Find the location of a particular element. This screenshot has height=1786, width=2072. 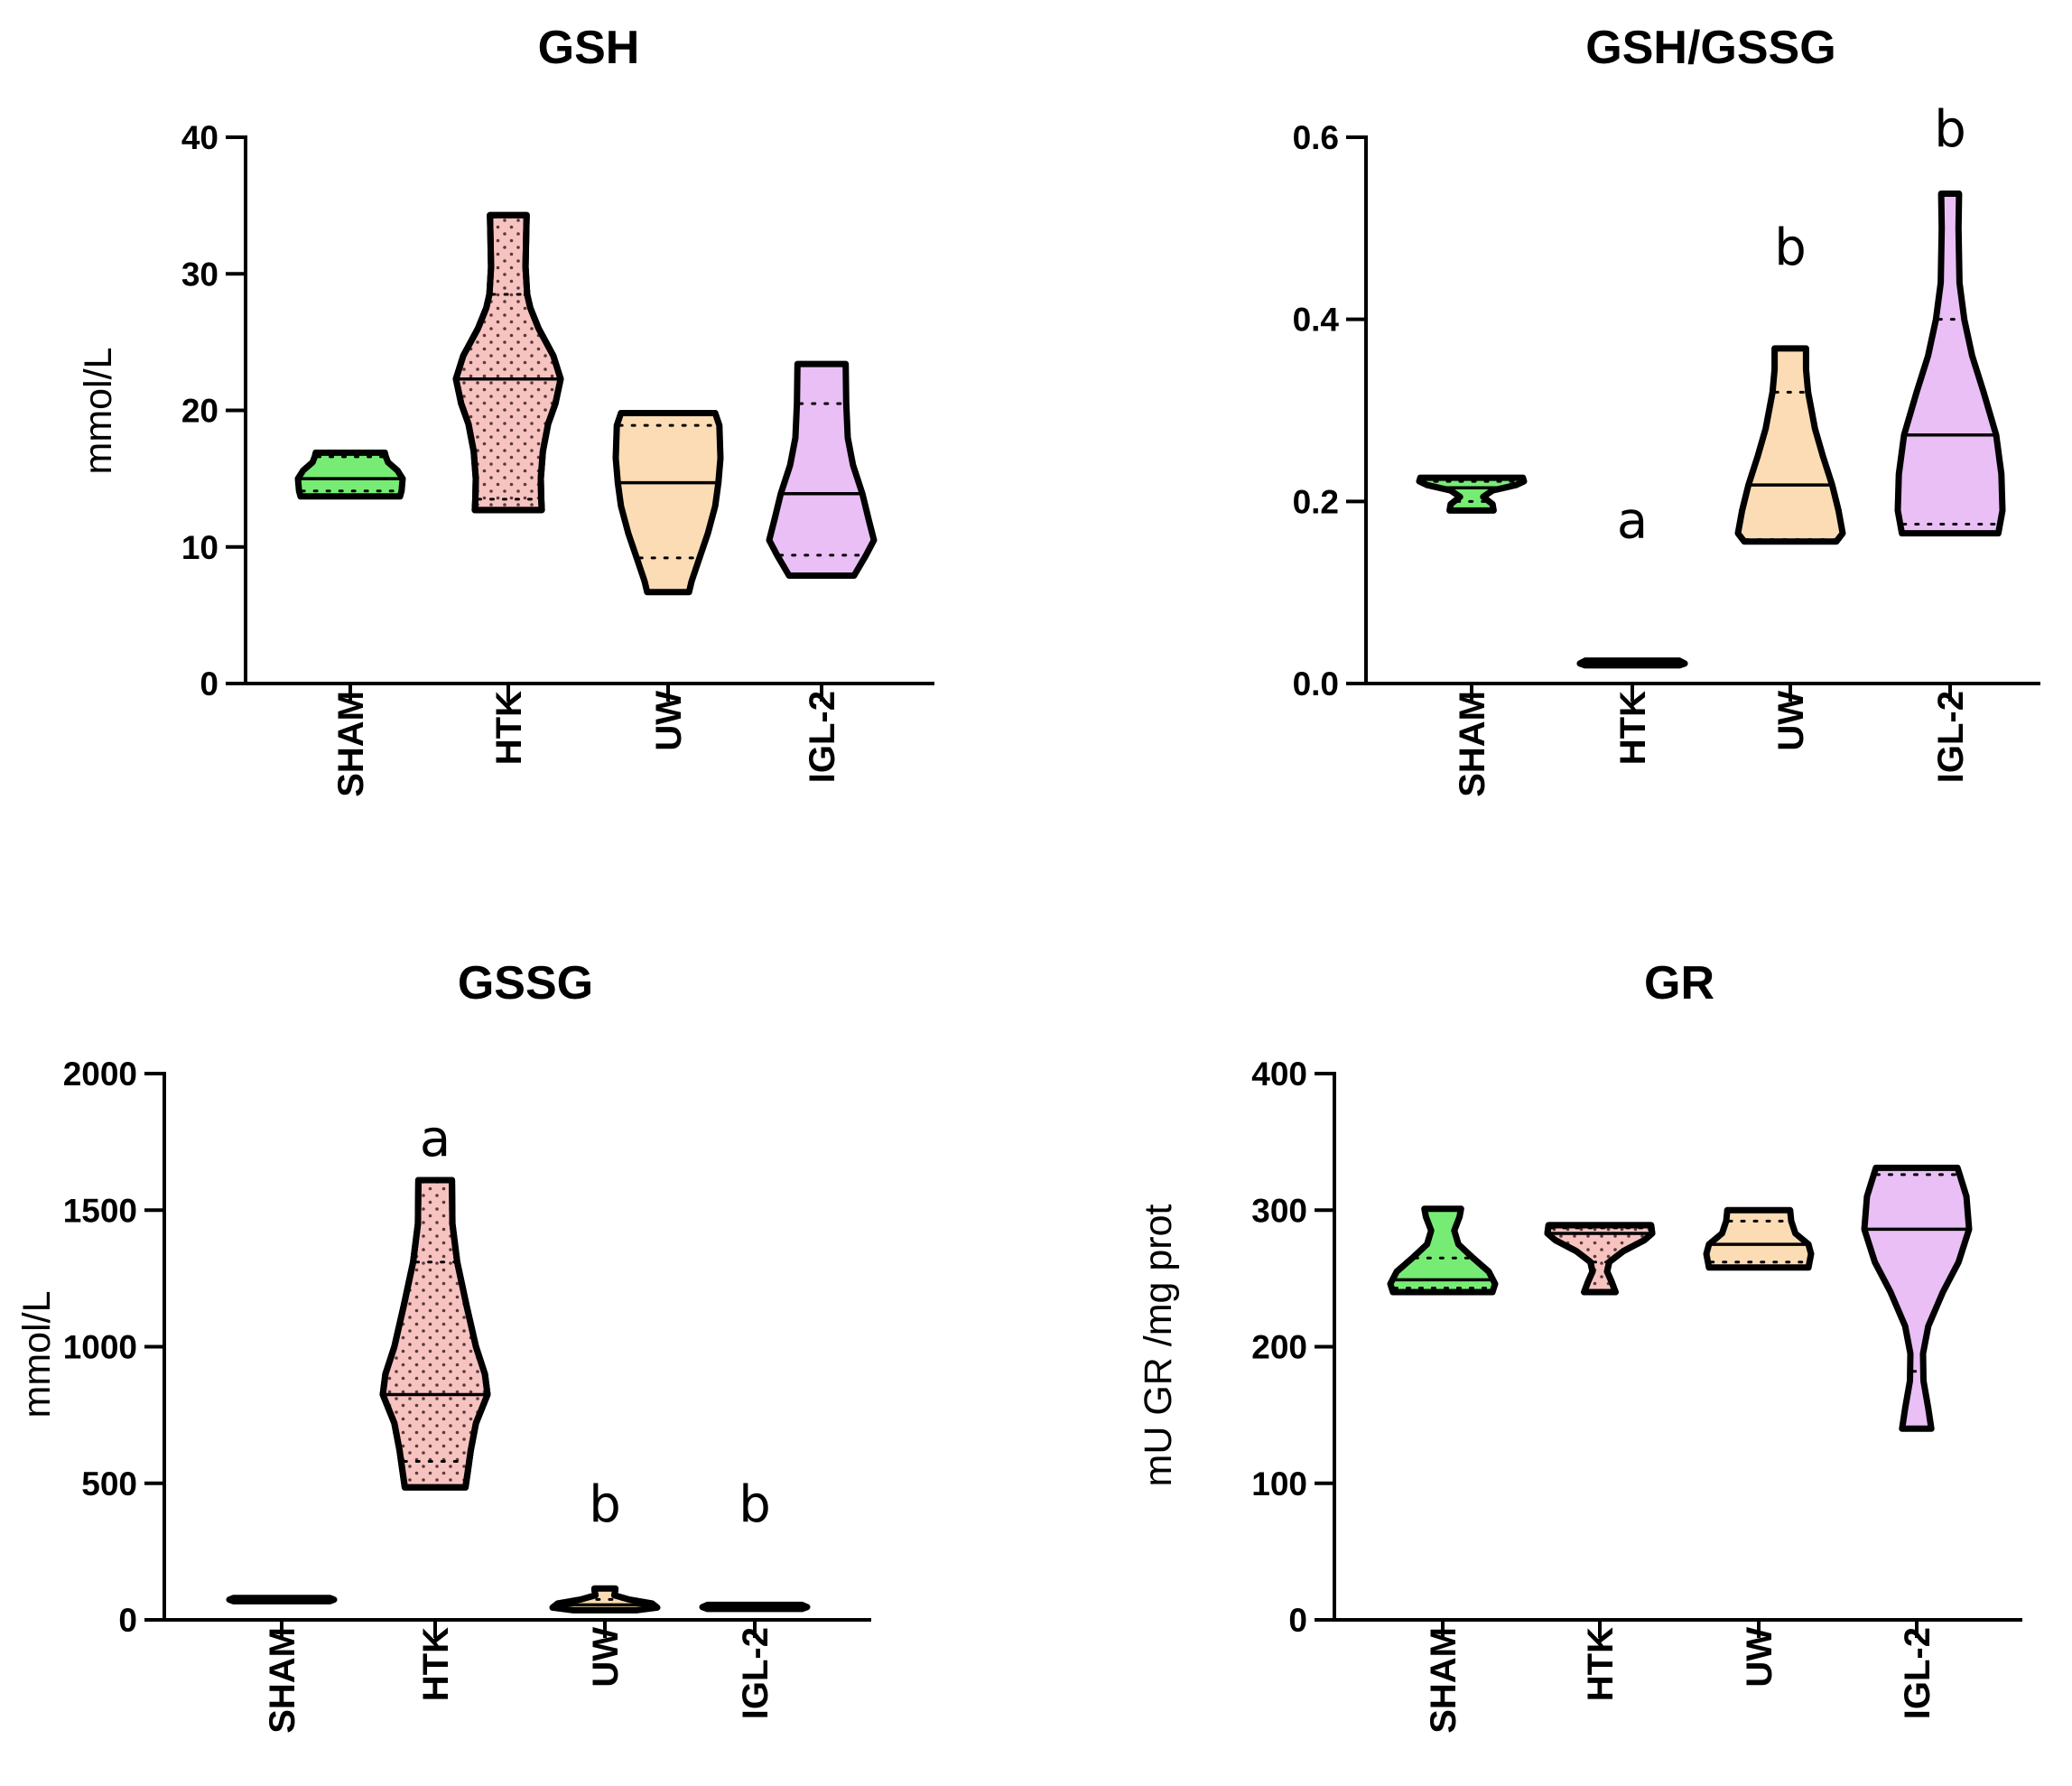

y-tick-label: 400 is located at coordinates (1279, 1074).